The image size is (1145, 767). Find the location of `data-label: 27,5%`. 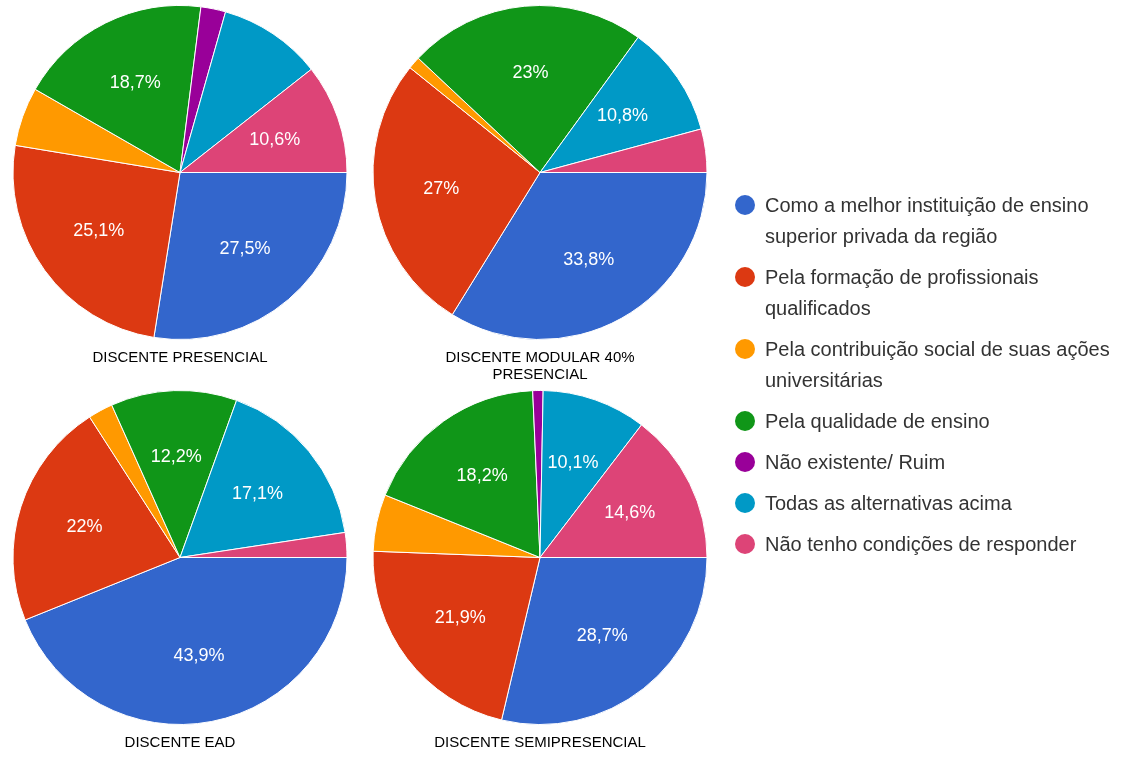

data-label: 27,5% is located at coordinates (245, 247).